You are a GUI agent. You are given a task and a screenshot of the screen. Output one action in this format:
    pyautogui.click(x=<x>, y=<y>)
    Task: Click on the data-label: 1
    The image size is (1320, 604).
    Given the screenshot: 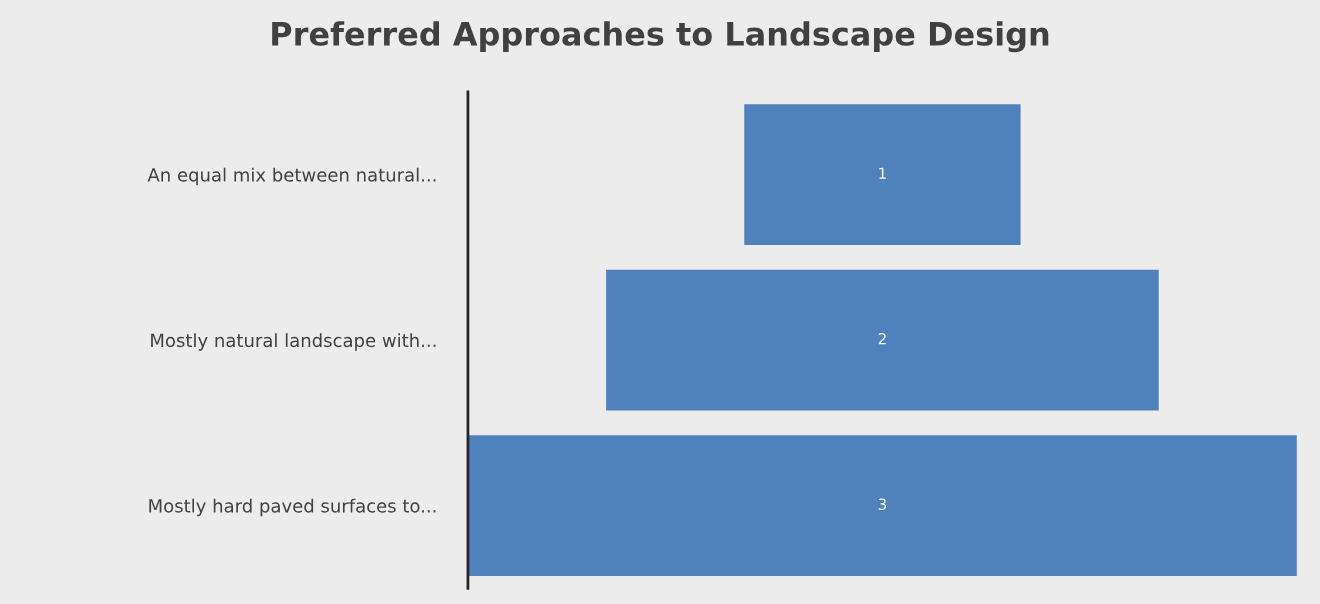 What is the action you would take?
    pyautogui.click(x=882, y=173)
    